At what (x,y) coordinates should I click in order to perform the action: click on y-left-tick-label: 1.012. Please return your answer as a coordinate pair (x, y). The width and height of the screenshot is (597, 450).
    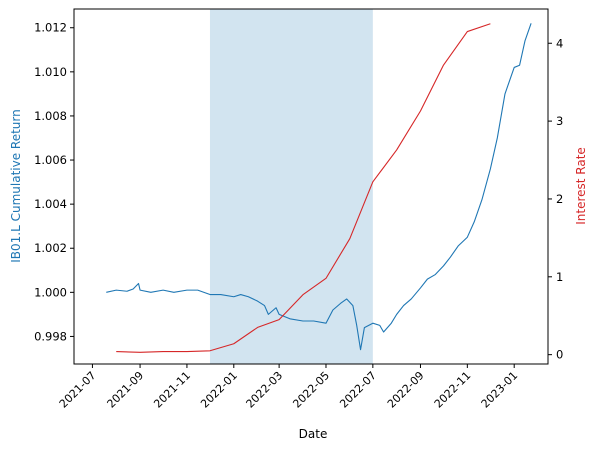
    Looking at the image, I should click on (50, 28).